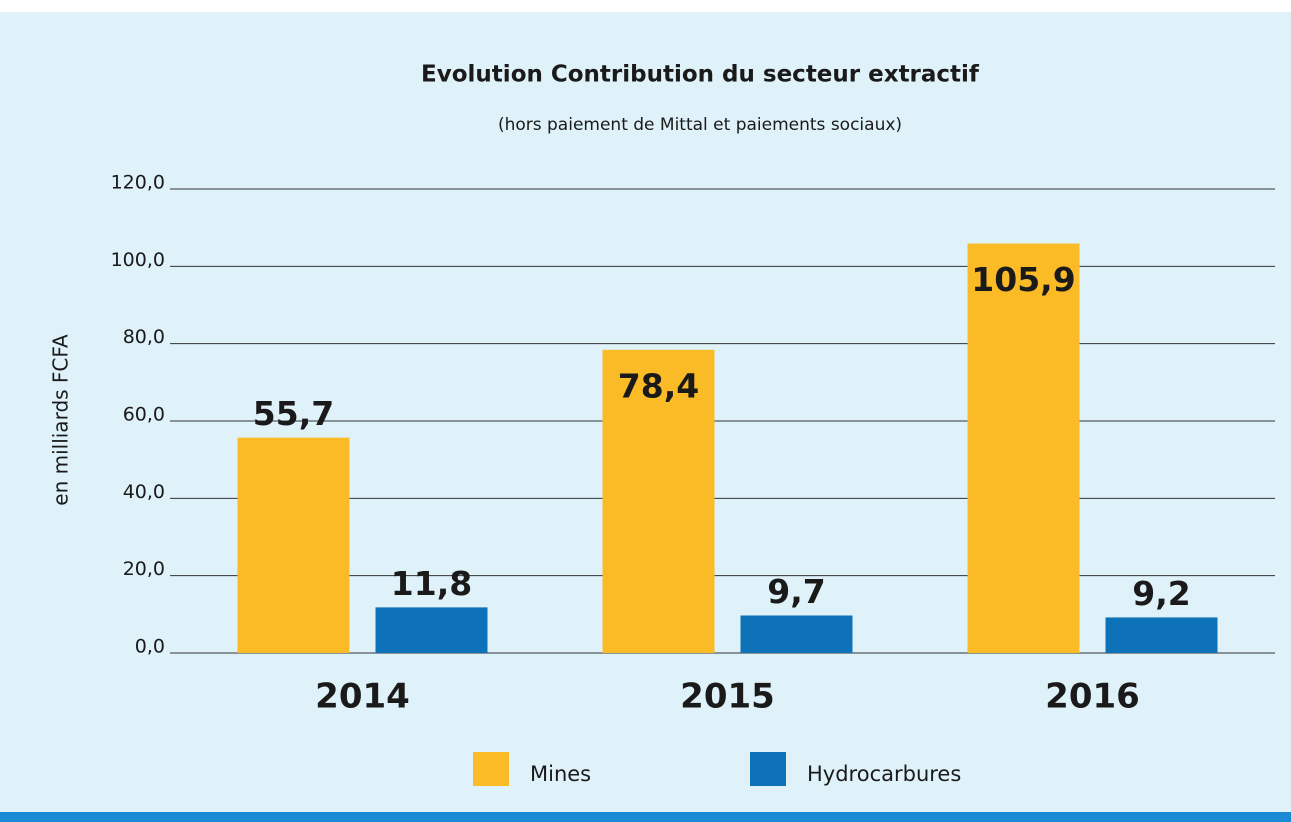 This screenshot has height=822, width=1291. What do you see at coordinates (293, 413) in the screenshot?
I see `value-label: 55,7` at bounding box center [293, 413].